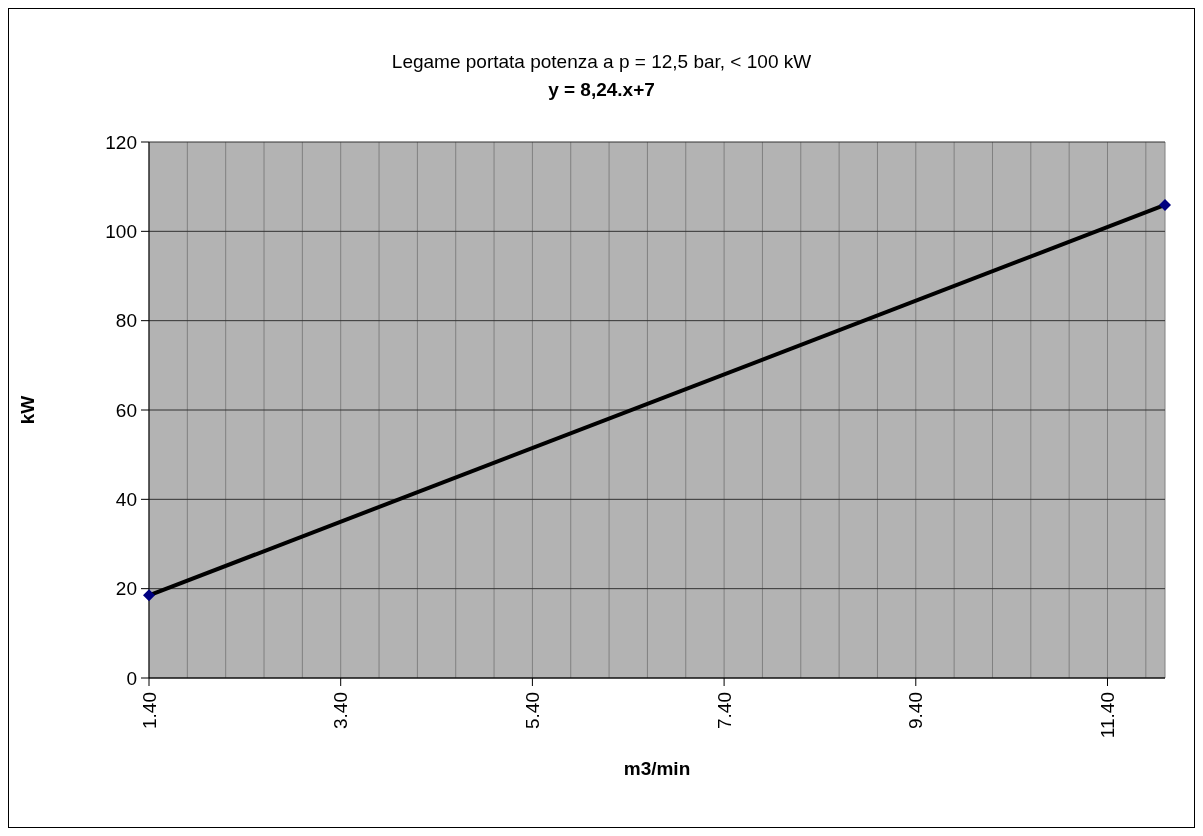  I want to click on y-tick-label: 40, so click(126, 499).